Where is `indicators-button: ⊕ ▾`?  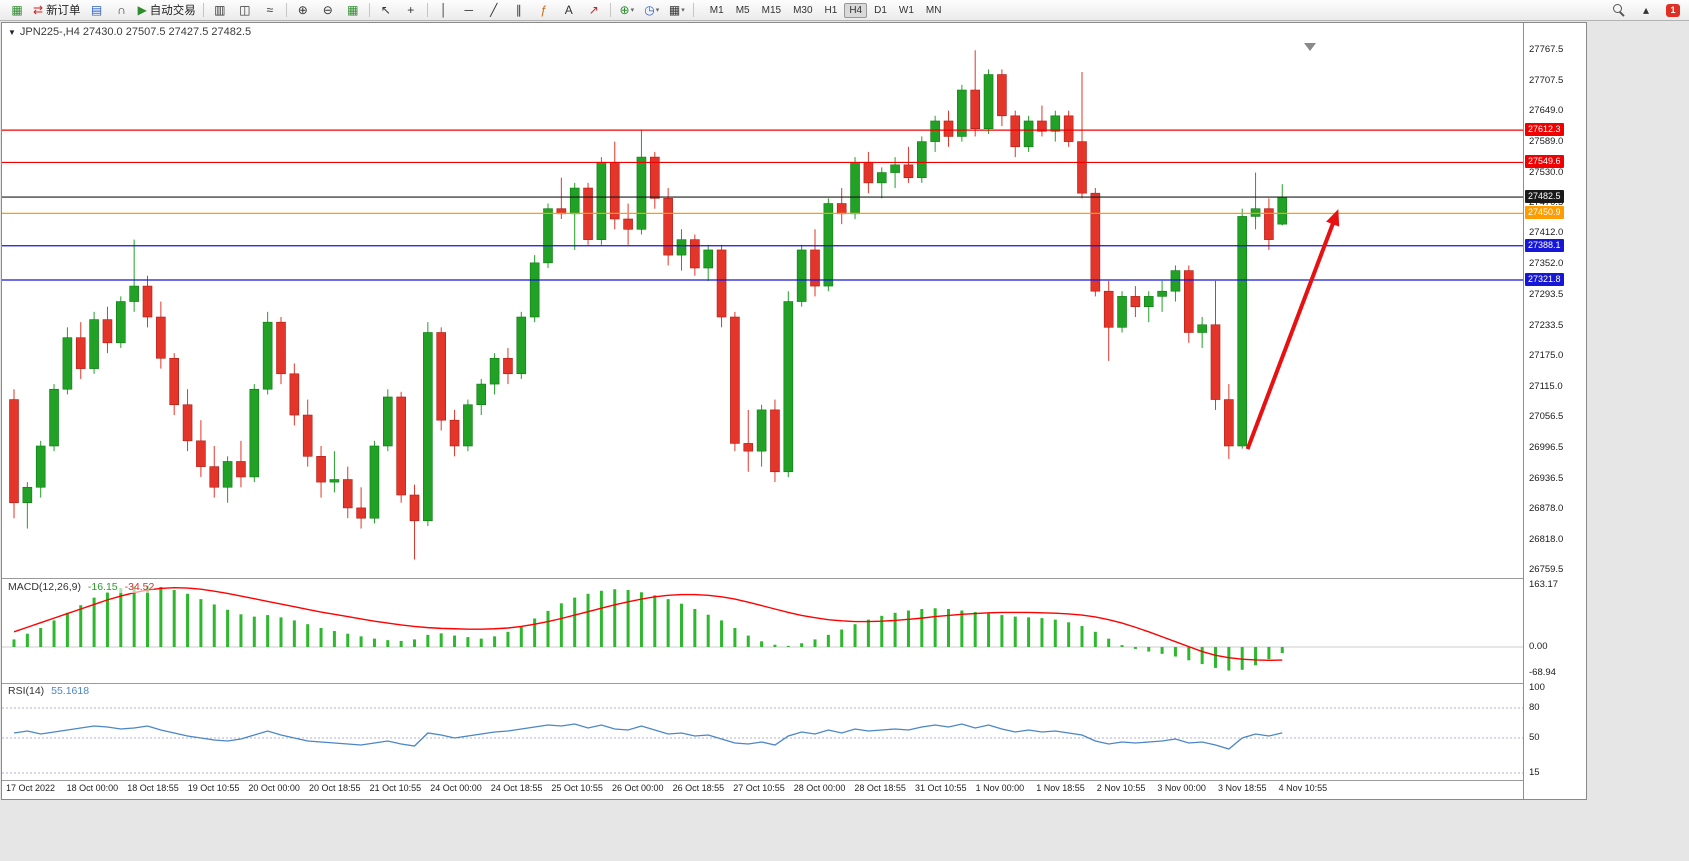
indicators-button: ⊕ ▾ is located at coordinates (627, 10).